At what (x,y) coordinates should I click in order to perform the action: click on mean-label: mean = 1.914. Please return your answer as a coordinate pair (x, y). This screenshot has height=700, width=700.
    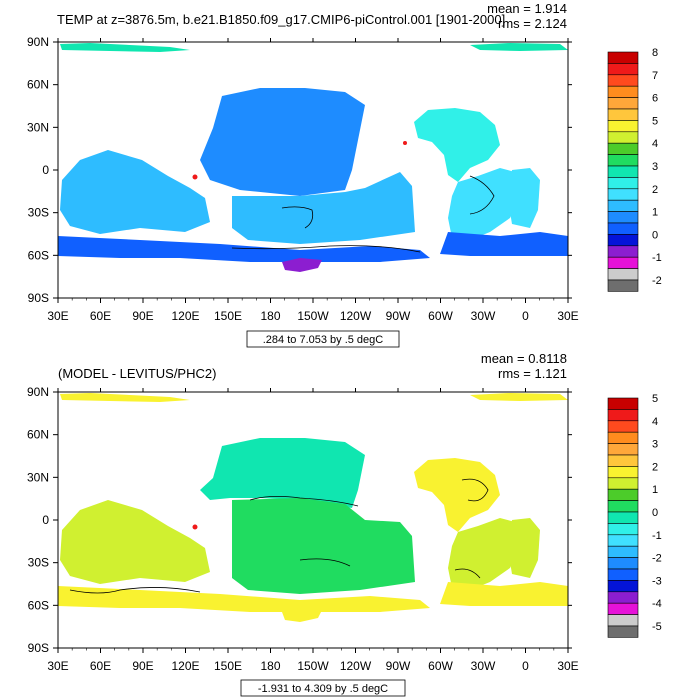
    Looking at the image, I should click on (527, 8).